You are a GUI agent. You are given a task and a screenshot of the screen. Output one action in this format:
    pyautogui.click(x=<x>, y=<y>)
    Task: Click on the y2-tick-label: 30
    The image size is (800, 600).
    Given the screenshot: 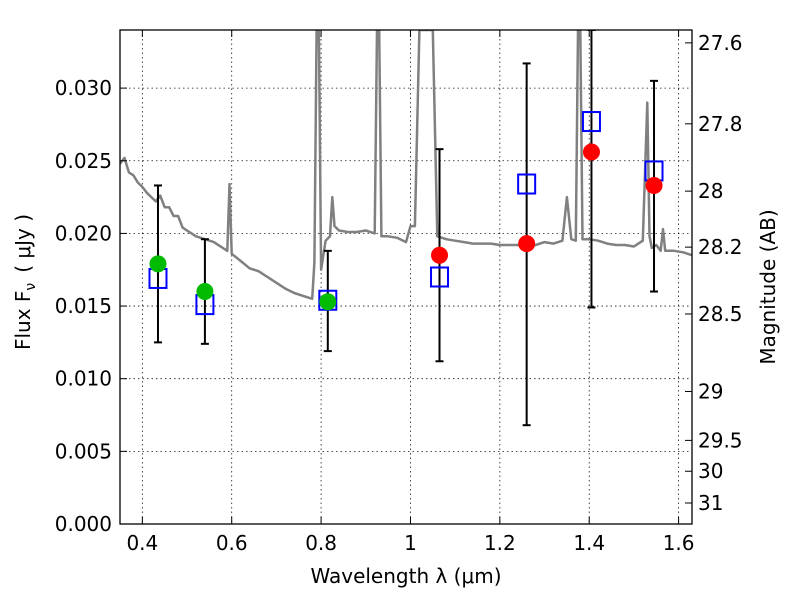 What is the action you would take?
    pyautogui.click(x=710, y=471)
    